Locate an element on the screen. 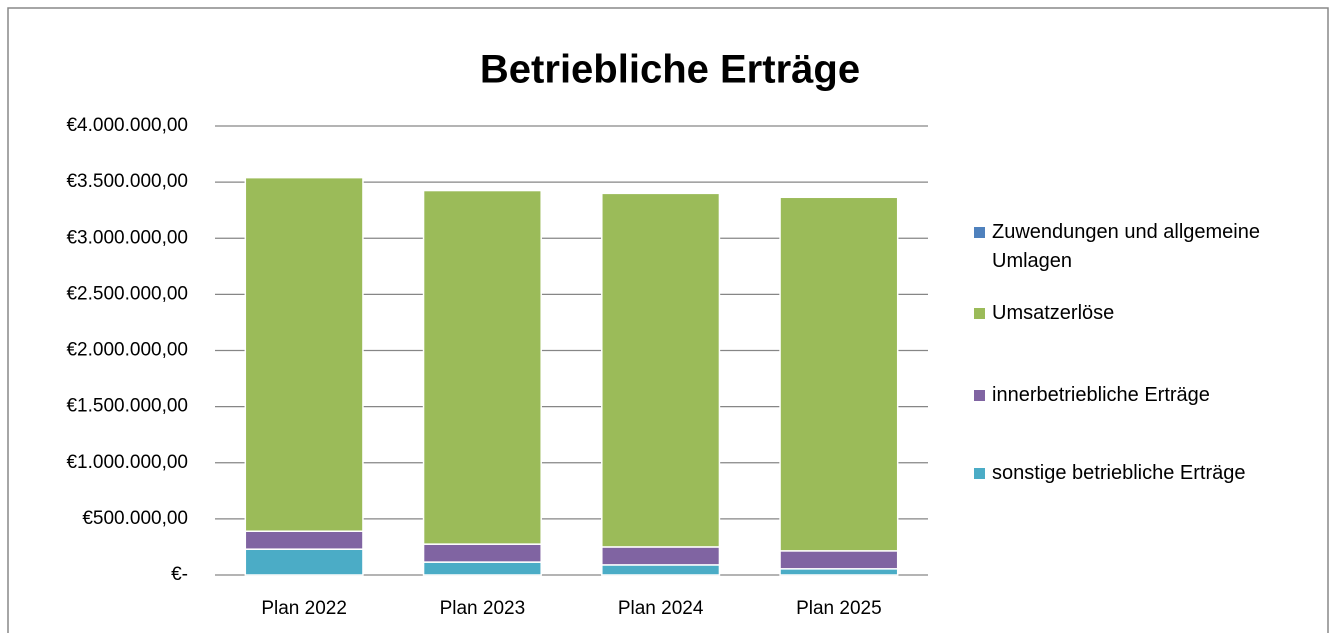 The width and height of the screenshot is (1336, 633). y-tick-label: €1.500.000,00 is located at coordinates (127, 406).